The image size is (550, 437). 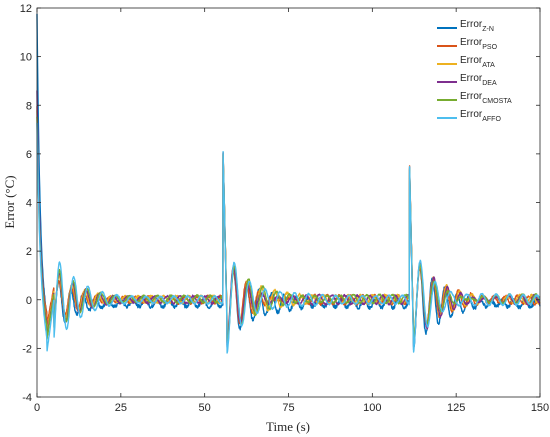 What do you see at coordinates (372, 408) in the screenshot?
I see `x-tick-label: 100` at bounding box center [372, 408].